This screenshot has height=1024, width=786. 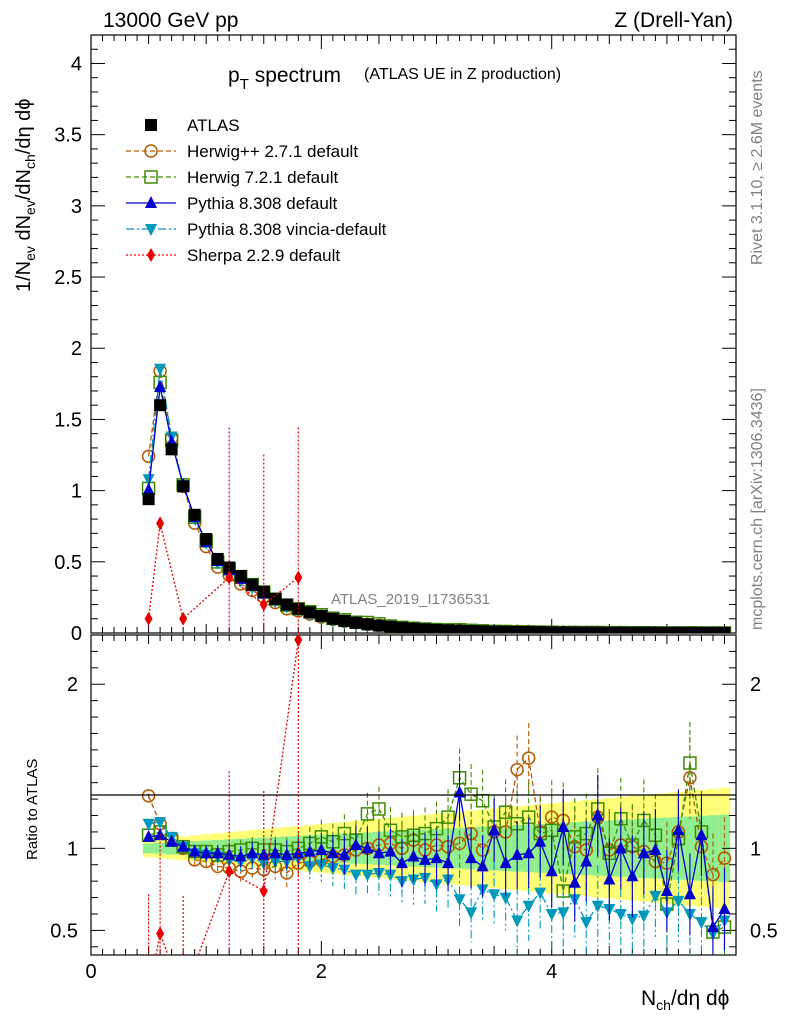 I want to click on legend-entry: Pythia 8.308 vincia-default, so click(x=256, y=229).